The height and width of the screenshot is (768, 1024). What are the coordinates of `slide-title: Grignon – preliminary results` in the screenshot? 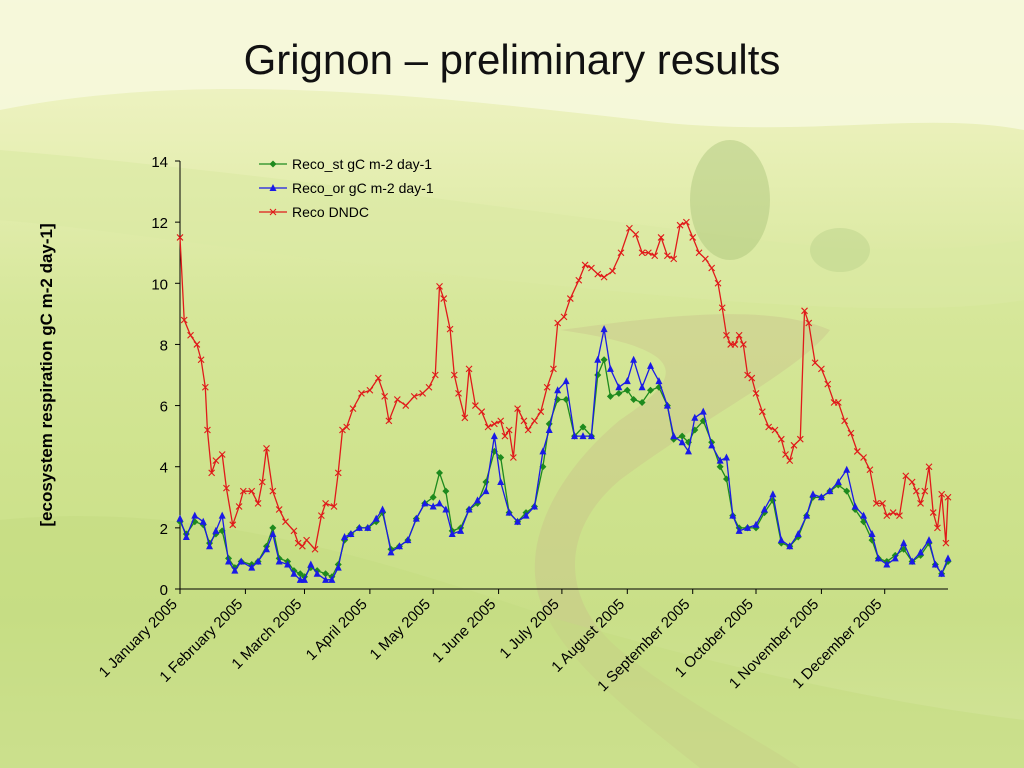 It's located at (512, 59).